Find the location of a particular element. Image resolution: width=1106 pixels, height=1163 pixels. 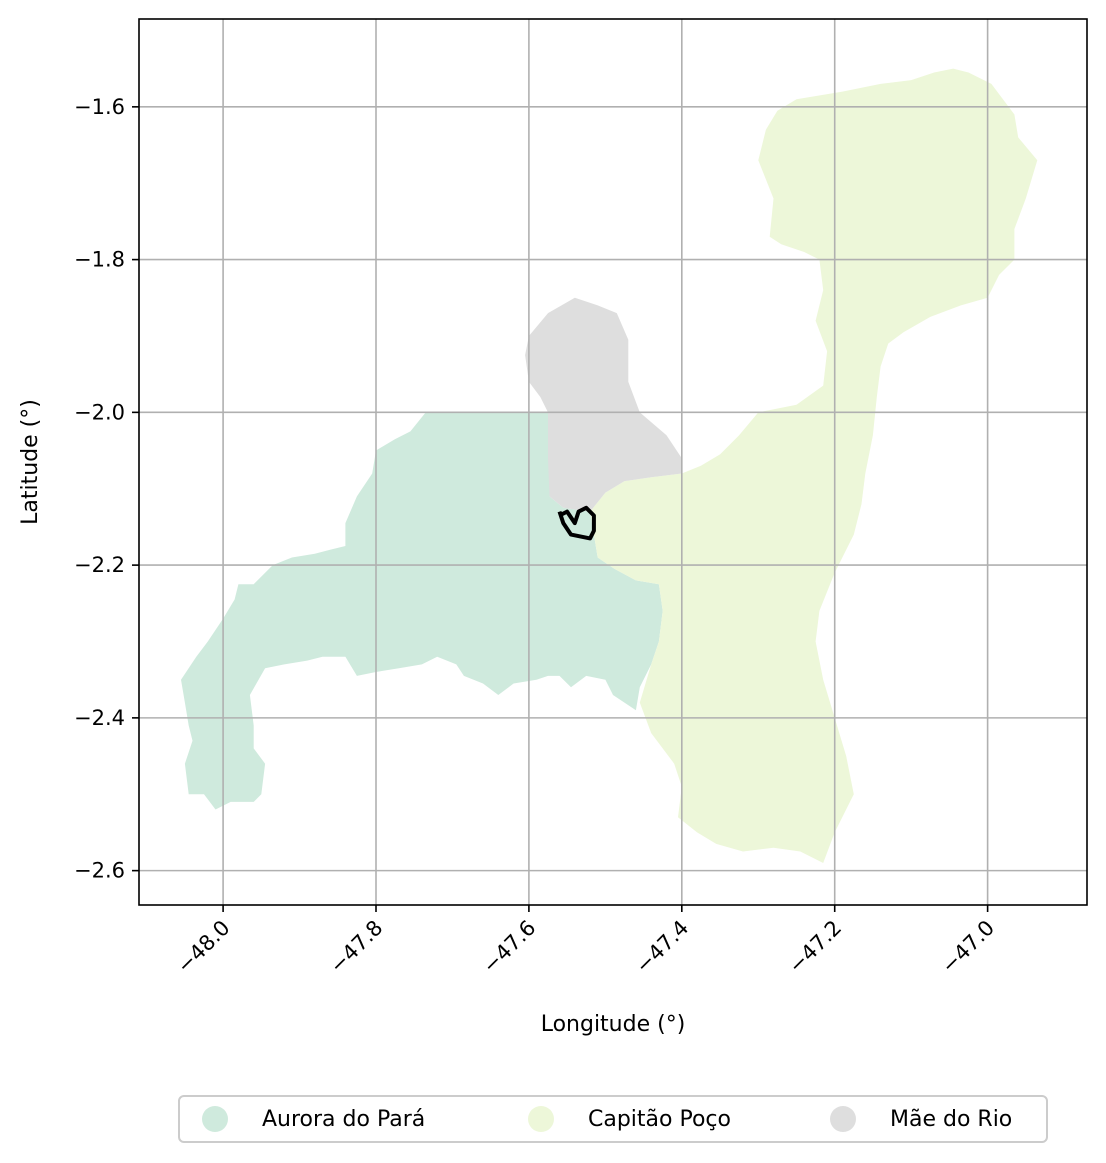

x-tick-label: −47.6 is located at coordinates (509, 947).